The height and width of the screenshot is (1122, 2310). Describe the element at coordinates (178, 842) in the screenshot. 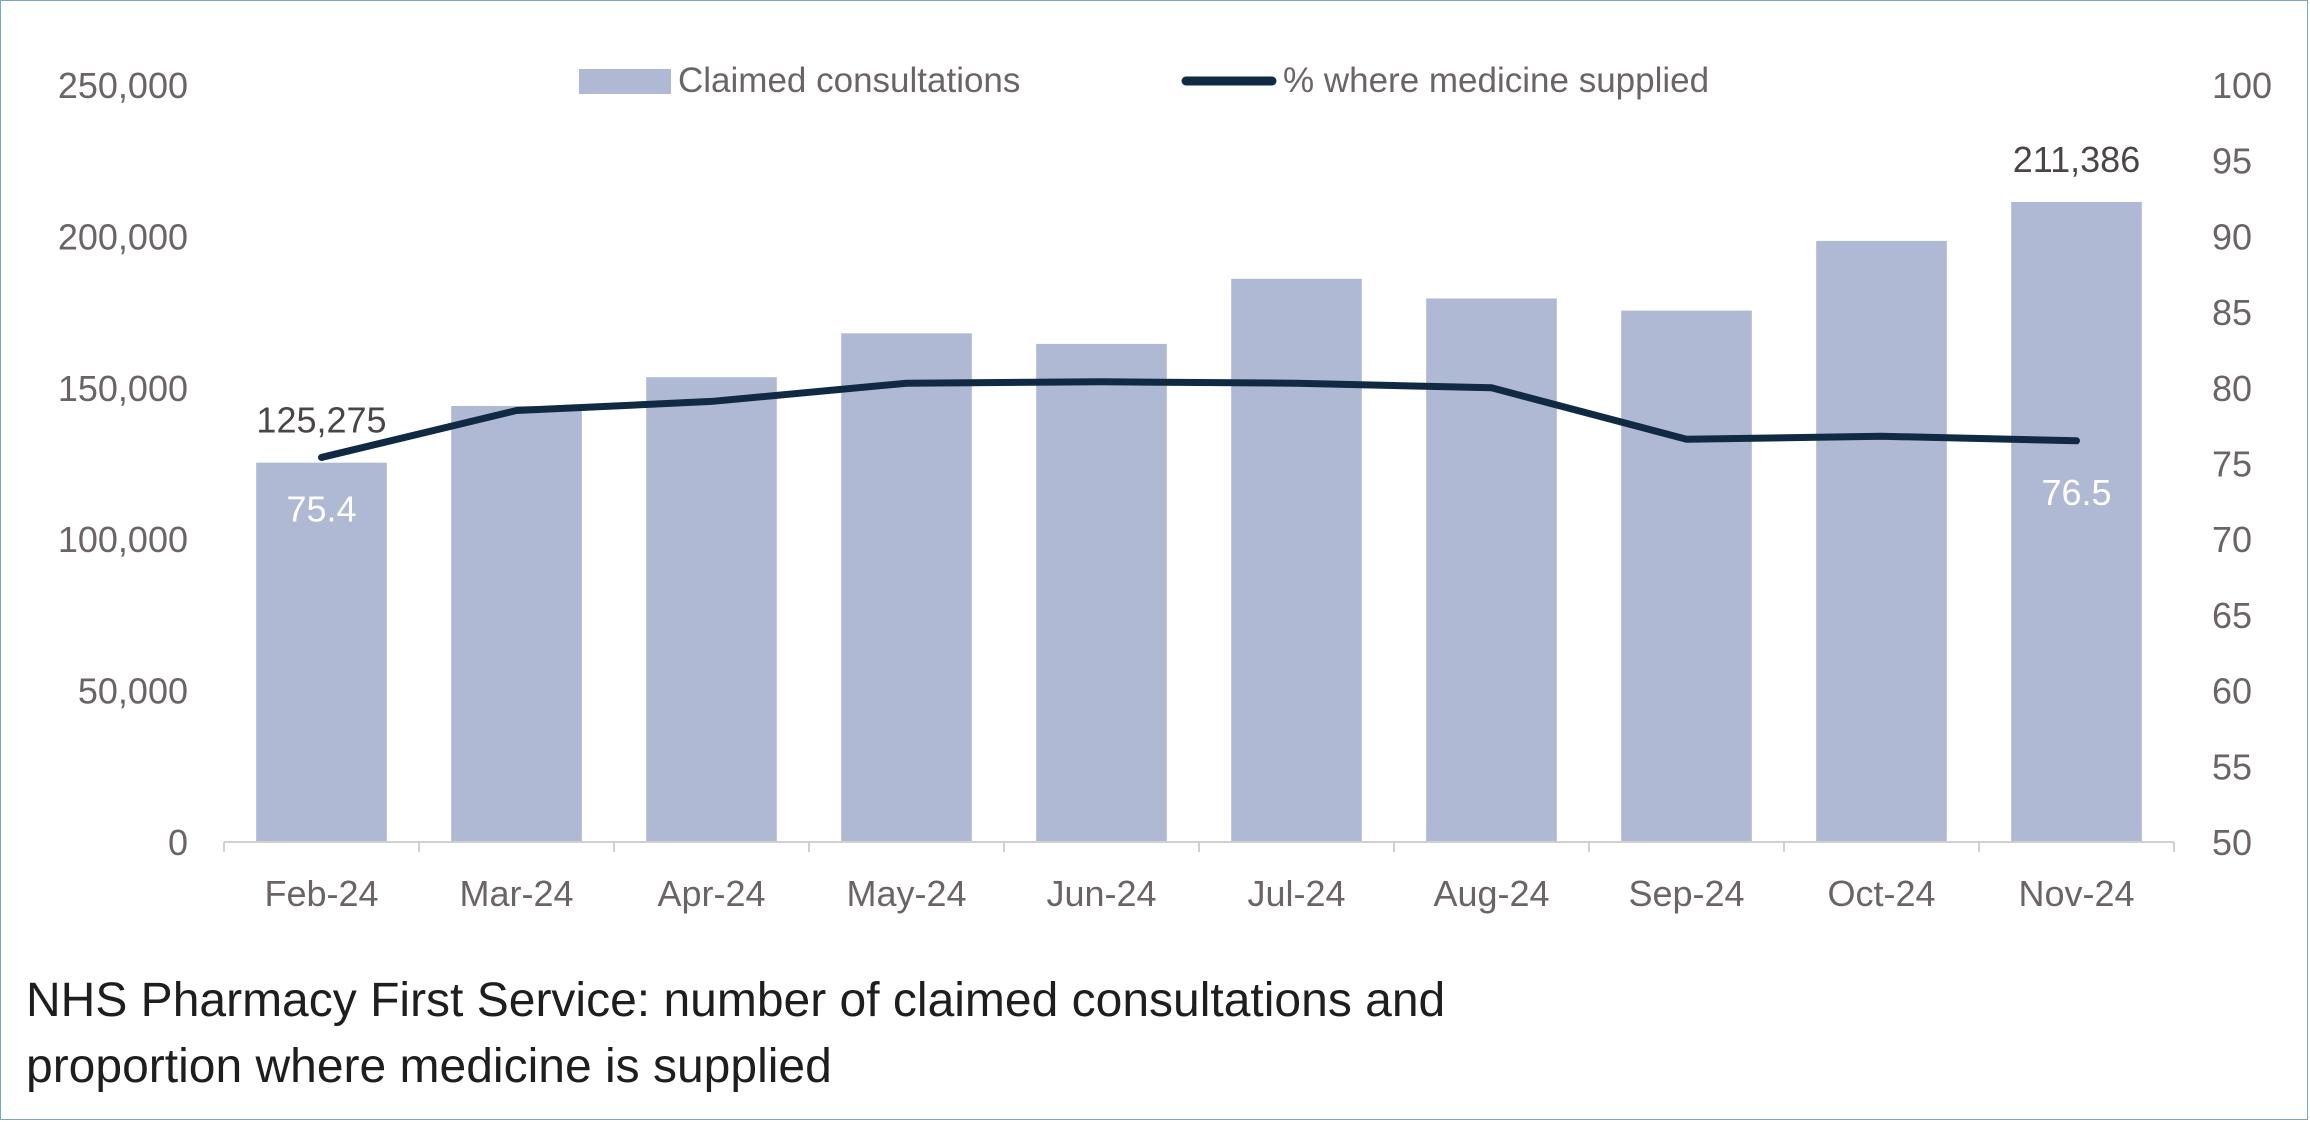

I see `left-y-tick-label: 0` at that location.